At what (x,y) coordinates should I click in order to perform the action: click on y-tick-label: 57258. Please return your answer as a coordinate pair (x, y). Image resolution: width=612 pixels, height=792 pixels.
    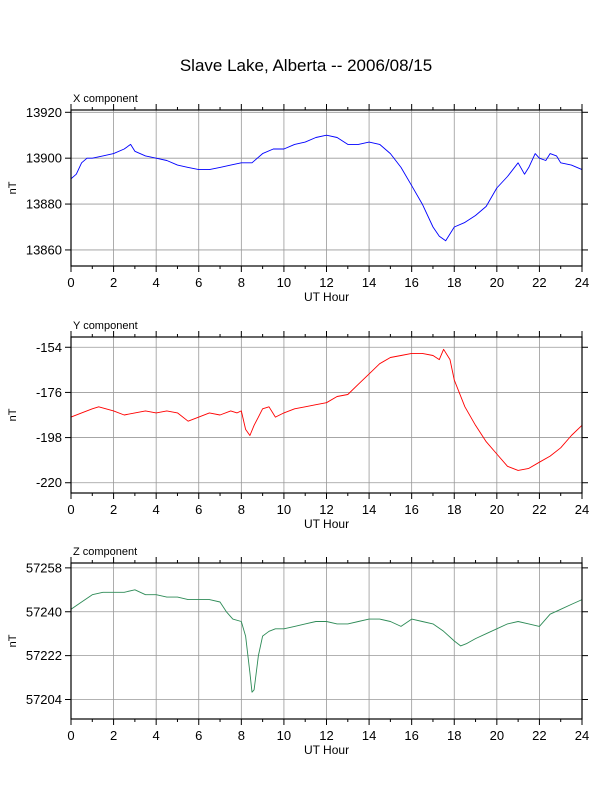
    Looking at the image, I should click on (44, 567).